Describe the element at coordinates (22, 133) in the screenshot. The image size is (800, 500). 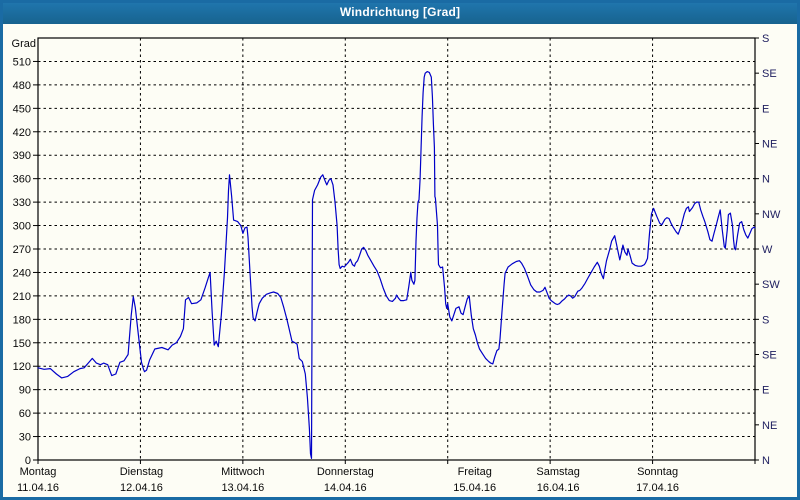
I see `y-axis-tick-label: 420` at that location.